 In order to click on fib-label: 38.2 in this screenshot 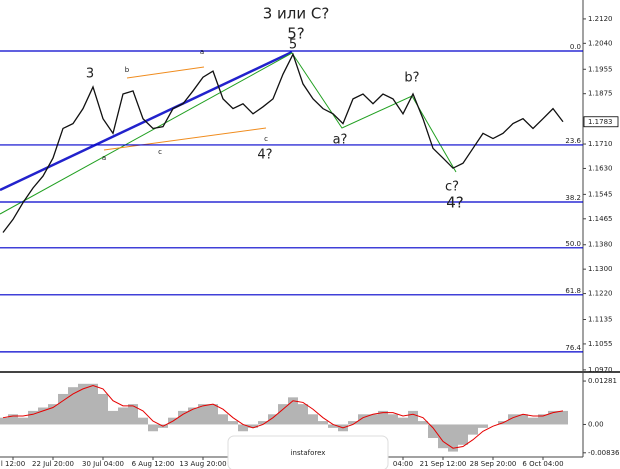, I will do `click(573, 198)`.